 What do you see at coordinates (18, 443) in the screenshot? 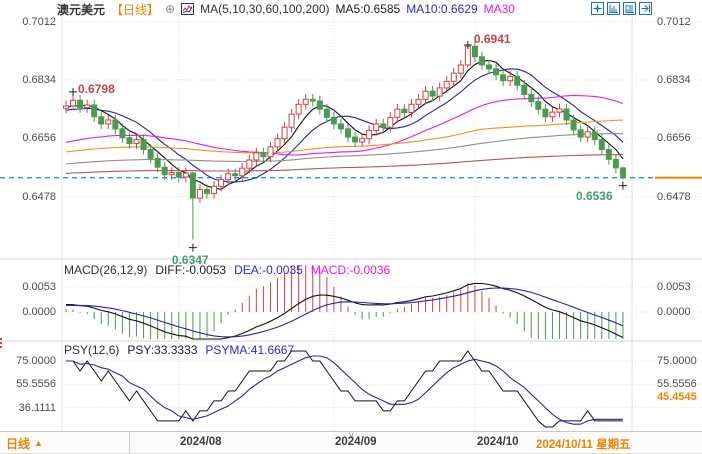
I see `timeframe-label: 日线` at bounding box center [18, 443].